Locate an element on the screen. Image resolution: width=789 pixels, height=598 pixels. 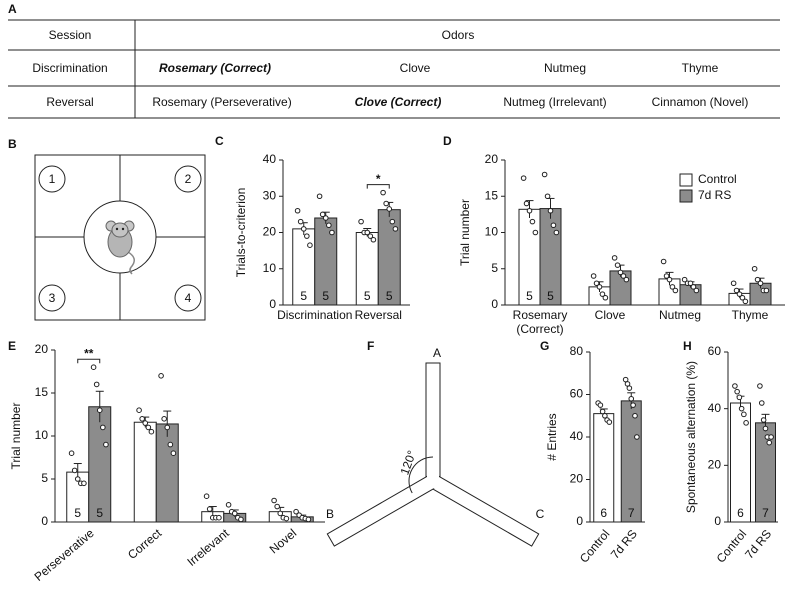
y-axis-label: Trials-to-criterion is located at coordinates (241, 233).